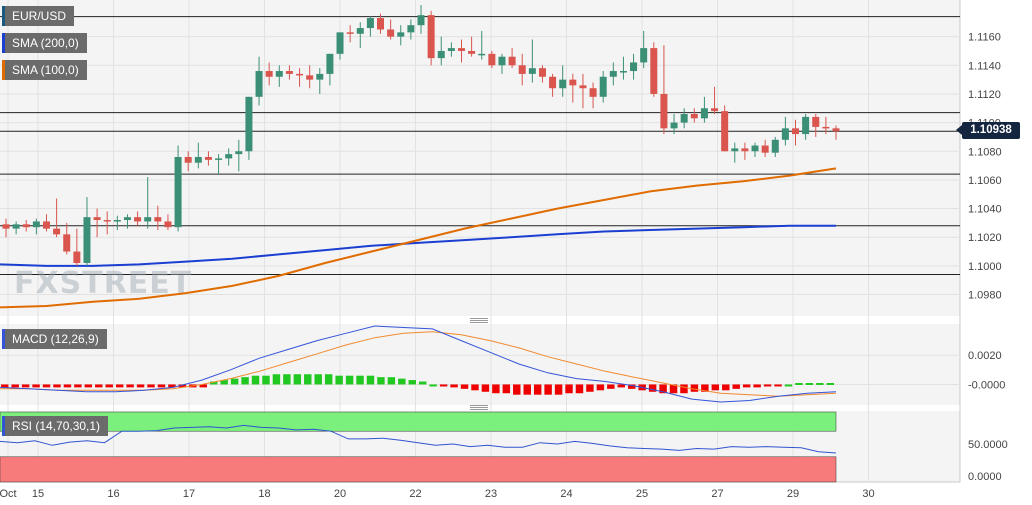  I want to click on rsi-legend: RSI (14,70,30,1), so click(55, 426).